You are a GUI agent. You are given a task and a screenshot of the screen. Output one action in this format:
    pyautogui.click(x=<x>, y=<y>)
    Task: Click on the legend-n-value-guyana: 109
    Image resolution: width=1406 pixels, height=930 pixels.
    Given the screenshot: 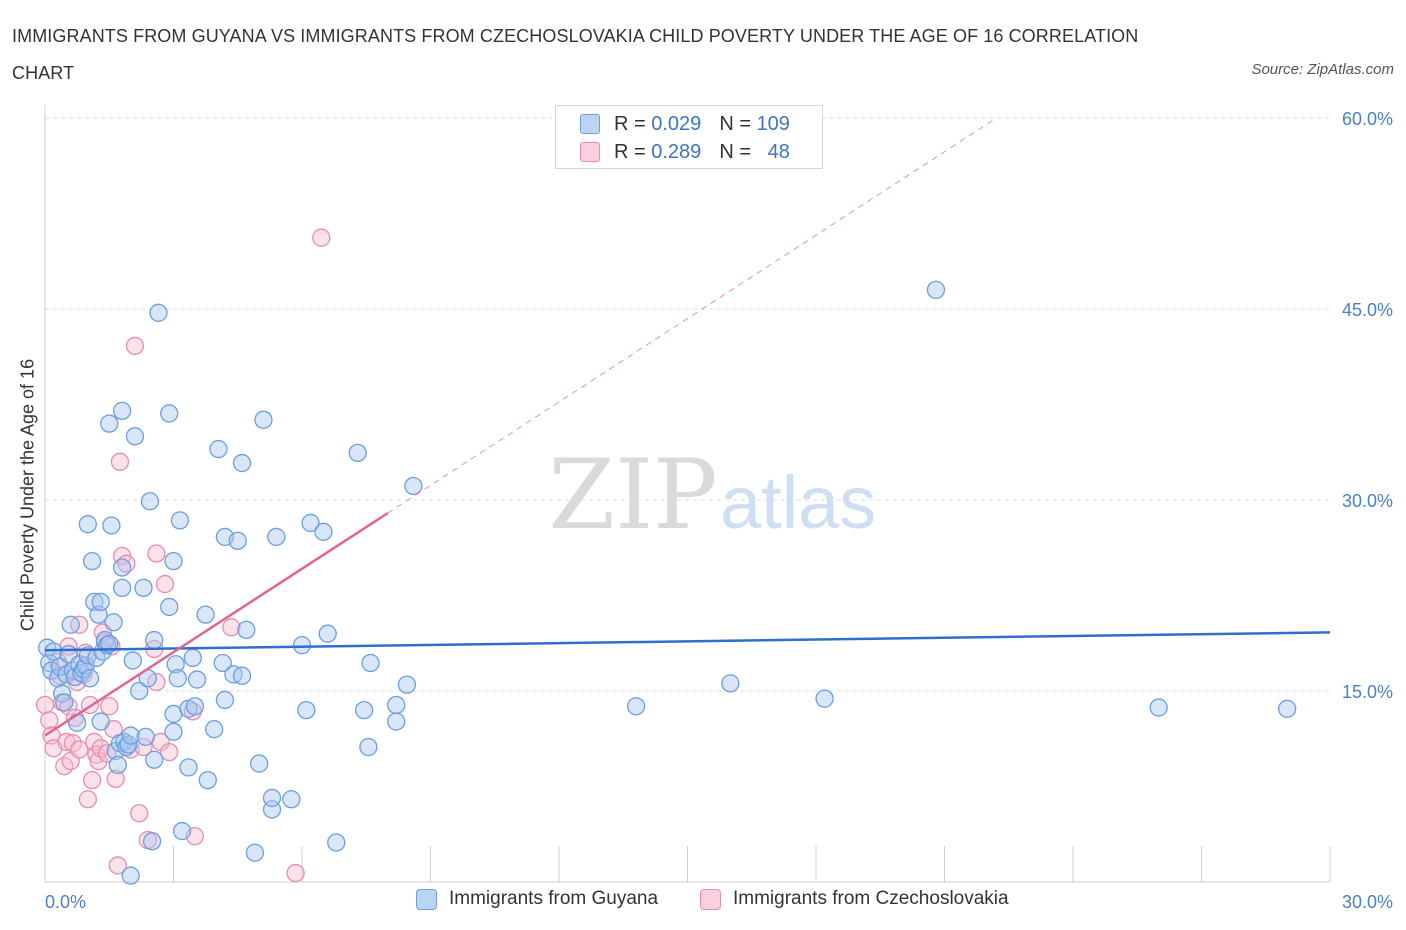 What is the action you would take?
    pyautogui.click(x=773, y=123)
    